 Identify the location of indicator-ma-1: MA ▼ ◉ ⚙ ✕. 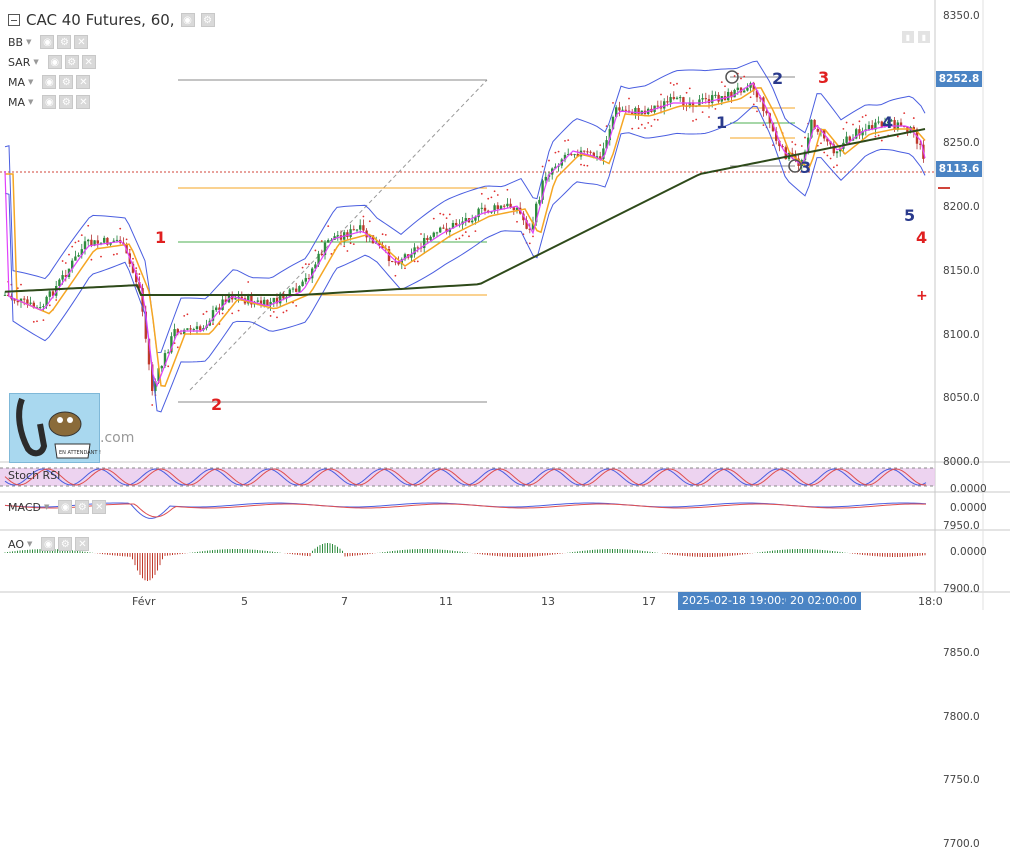
(49, 82).